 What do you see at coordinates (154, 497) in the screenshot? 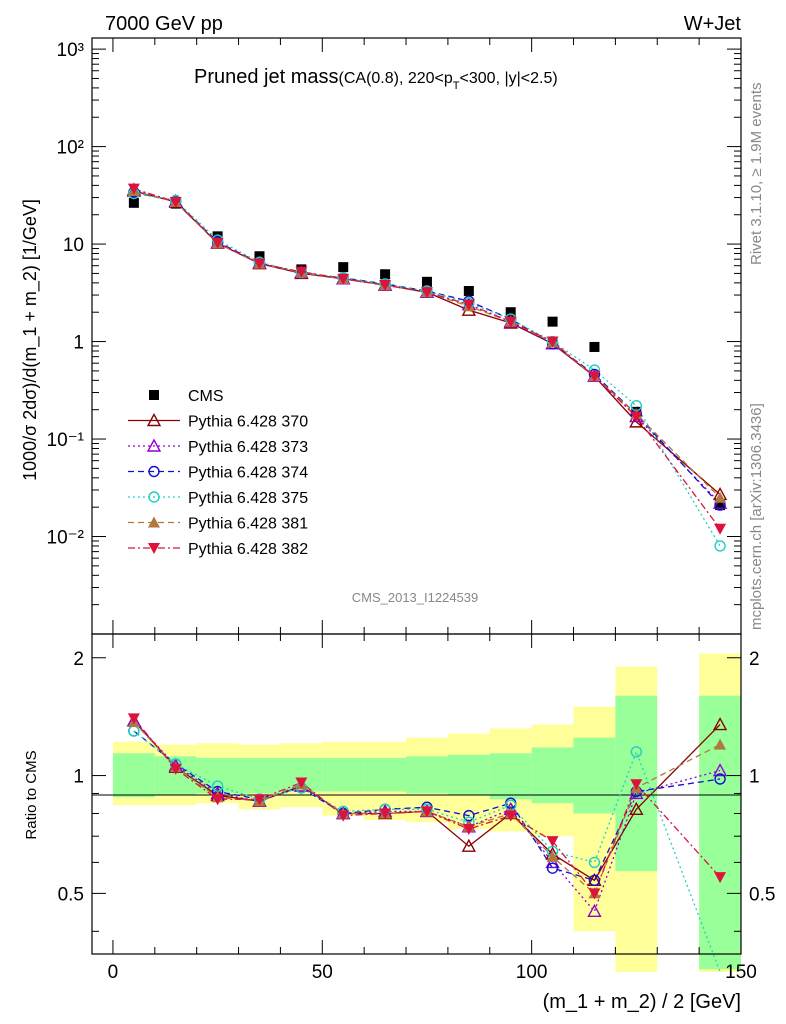
I see `legend-item-4-marker` at bounding box center [154, 497].